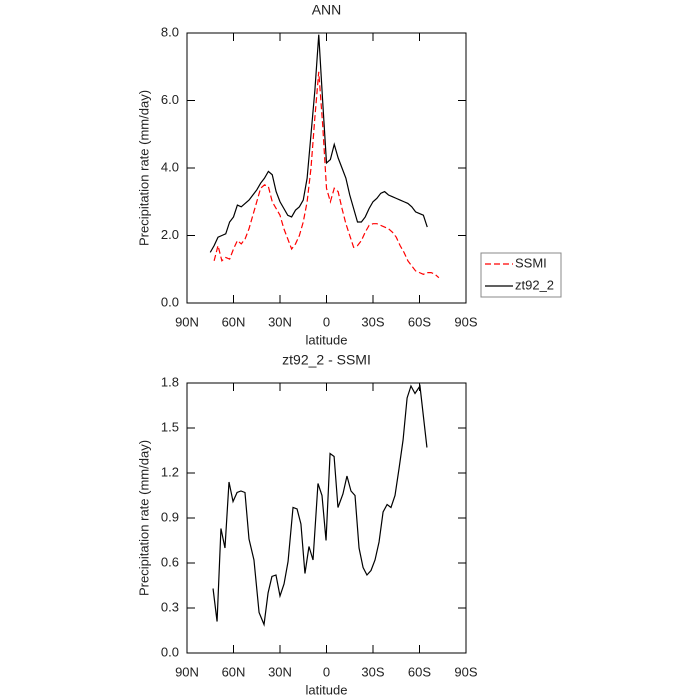  I want to click on y-tick-label: 2.0, so click(170, 234).